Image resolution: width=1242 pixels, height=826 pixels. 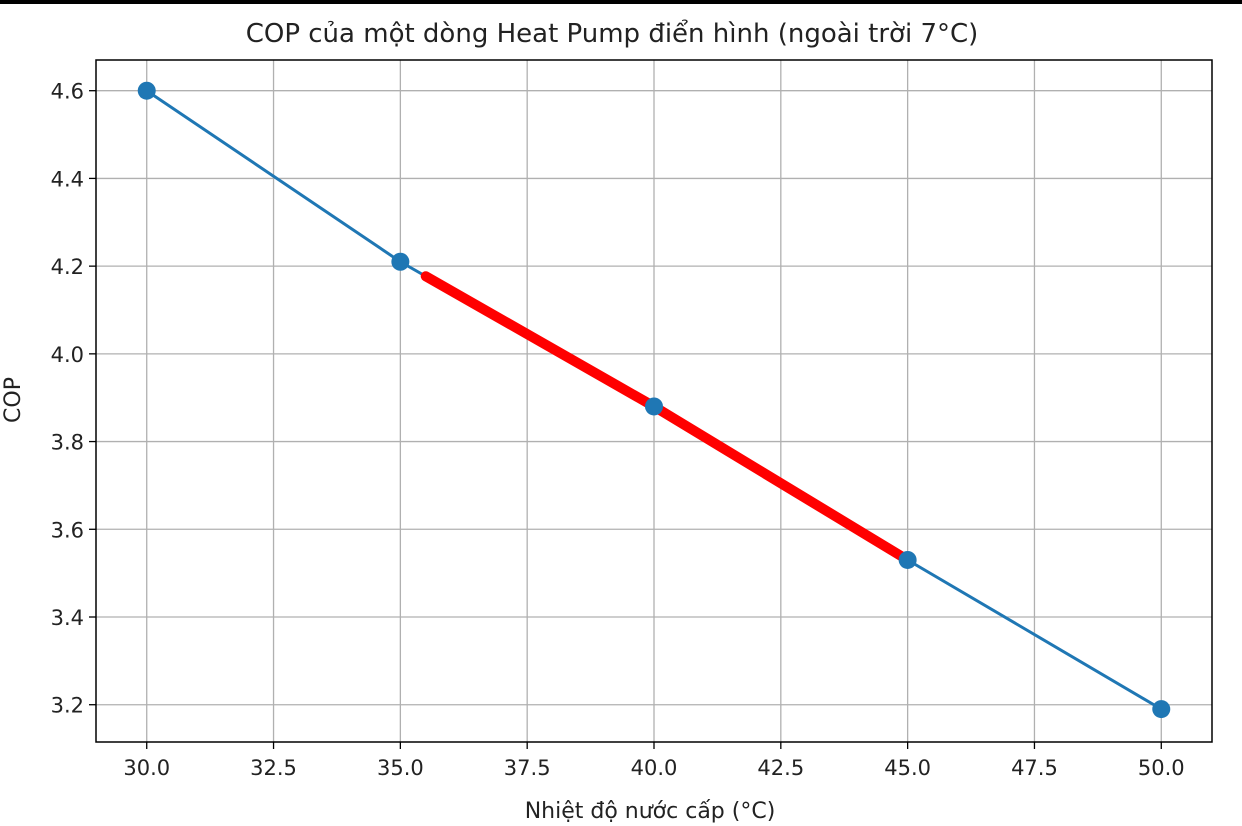 What do you see at coordinates (67, 92) in the screenshot?
I see `y-tick-label: 4.6` at bounding box center [67, 92].